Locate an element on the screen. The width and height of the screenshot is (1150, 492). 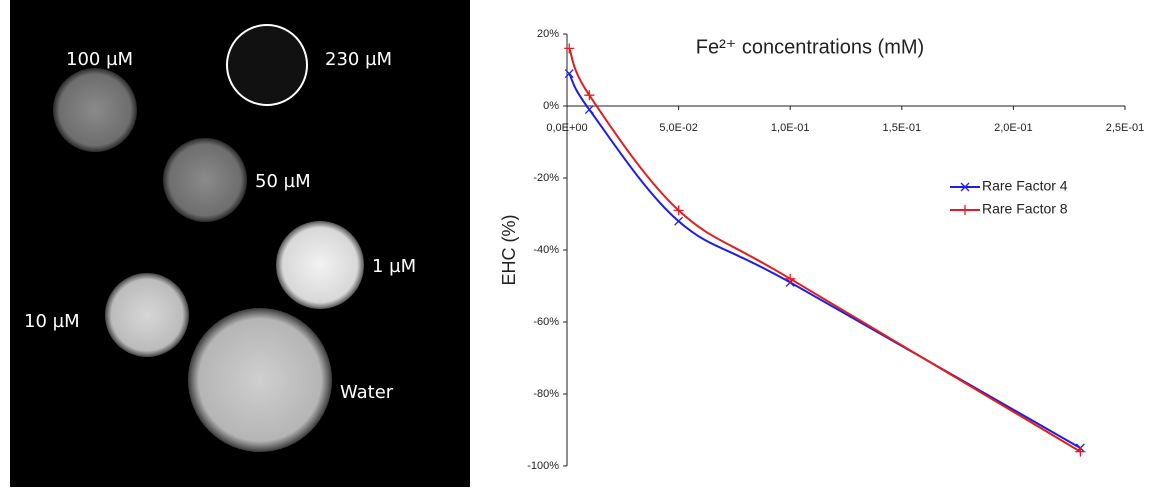
x-tick-label: 5,0E-02 is located at coordinates (678, 128).